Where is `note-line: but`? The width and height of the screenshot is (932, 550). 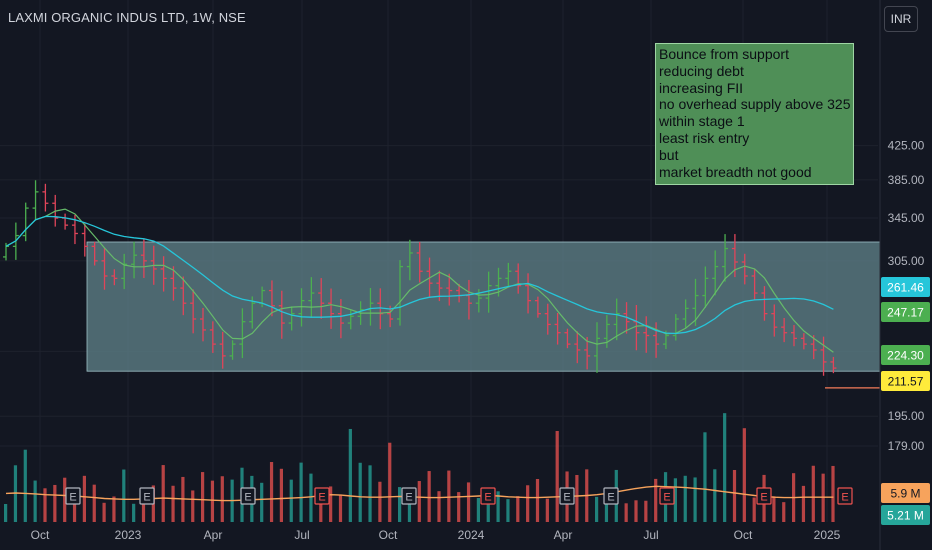 note-line: but is located at coordinates (669, 154).